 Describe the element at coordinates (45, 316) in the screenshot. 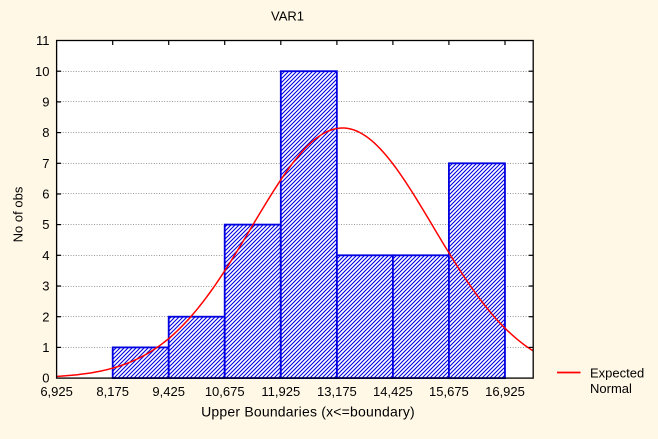

I see `svg-text: 2` at that location.